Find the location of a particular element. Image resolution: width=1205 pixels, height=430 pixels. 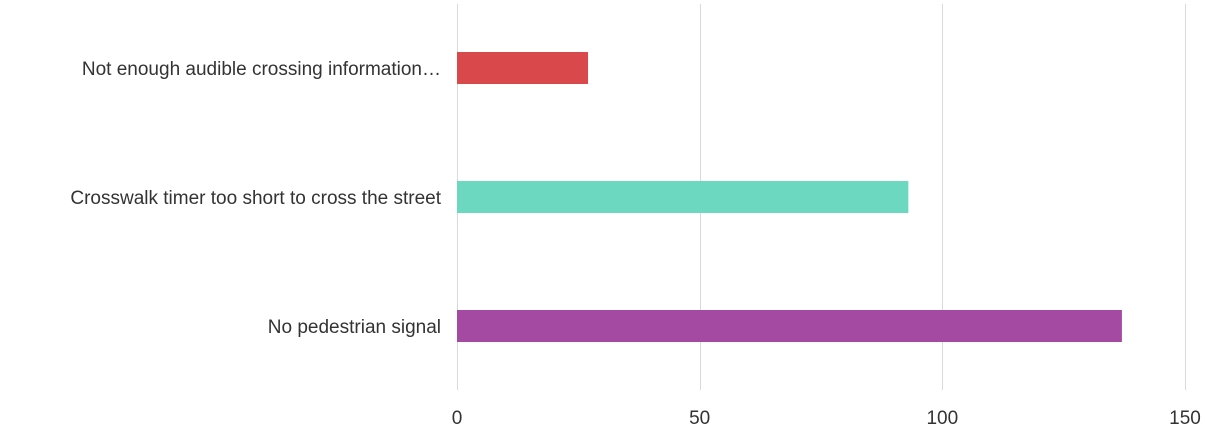

category-label: No pedestrian signal is located at coordinates (354, 327).